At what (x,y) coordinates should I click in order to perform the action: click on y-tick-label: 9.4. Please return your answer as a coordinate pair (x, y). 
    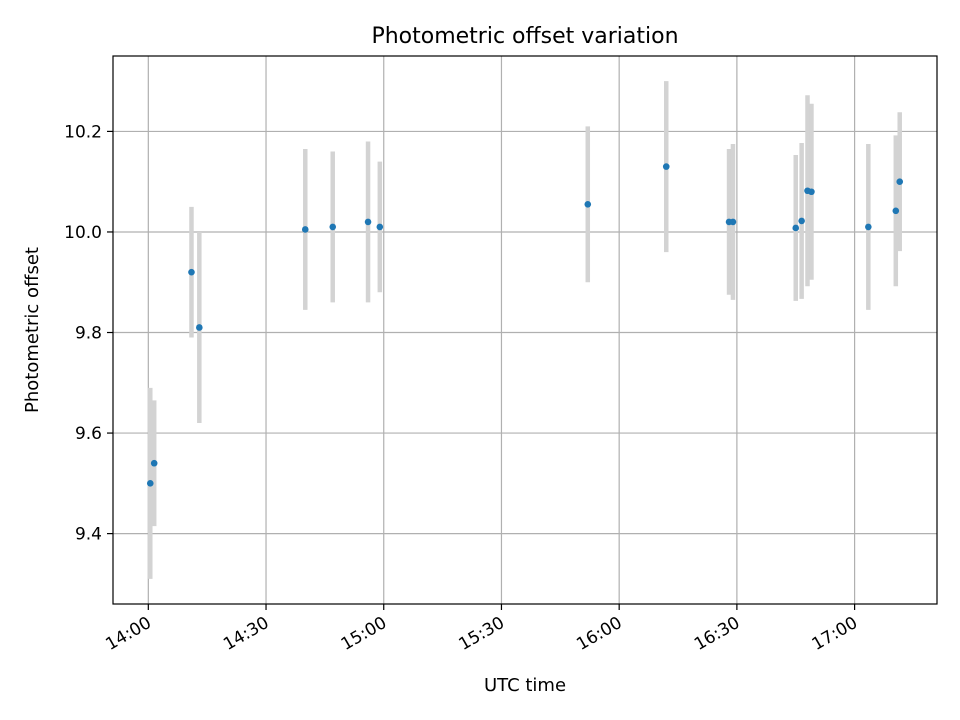
    Looking at the image, I should click on (88, 535).